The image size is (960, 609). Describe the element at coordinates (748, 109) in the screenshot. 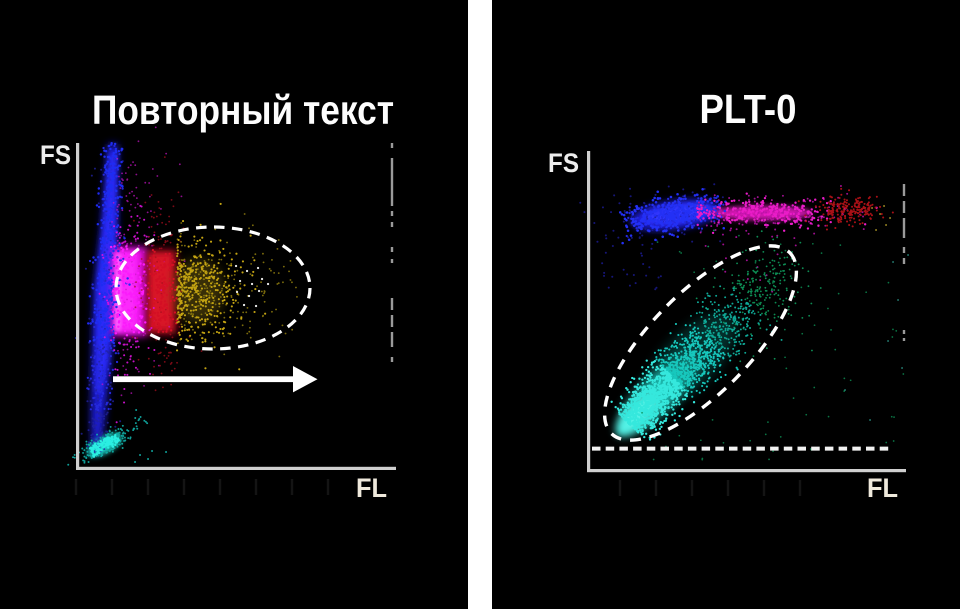

I see `svg-text: PLT-0` at that location.